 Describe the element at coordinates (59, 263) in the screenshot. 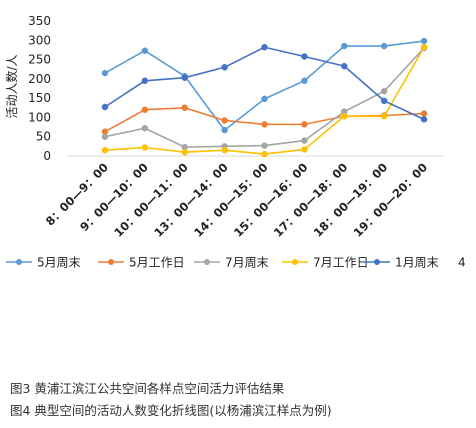

I see `legend-label: 5月周末` at that location.